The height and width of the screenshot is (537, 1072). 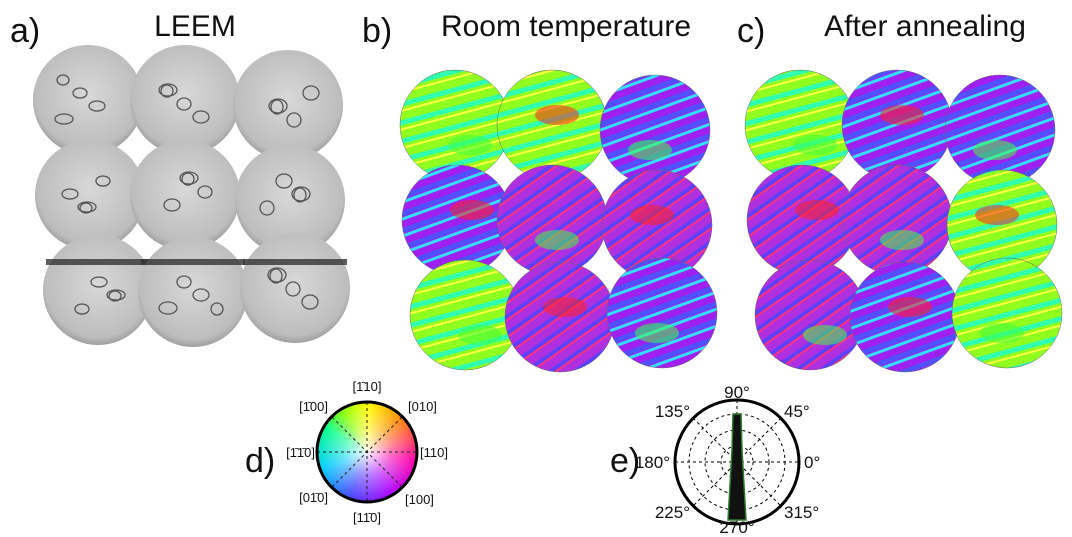 I want to click on direction-label: [1̄00], so click(x=313, y=406).